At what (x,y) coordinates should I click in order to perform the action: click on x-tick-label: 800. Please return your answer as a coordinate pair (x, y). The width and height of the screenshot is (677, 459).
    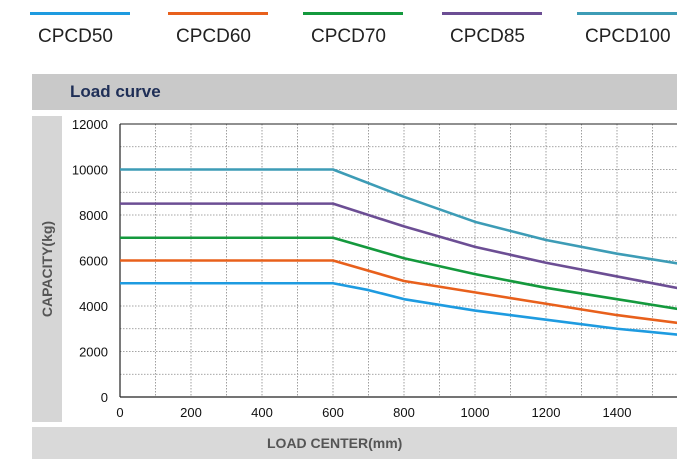
    Looking at the image, I should click on (404, 412).